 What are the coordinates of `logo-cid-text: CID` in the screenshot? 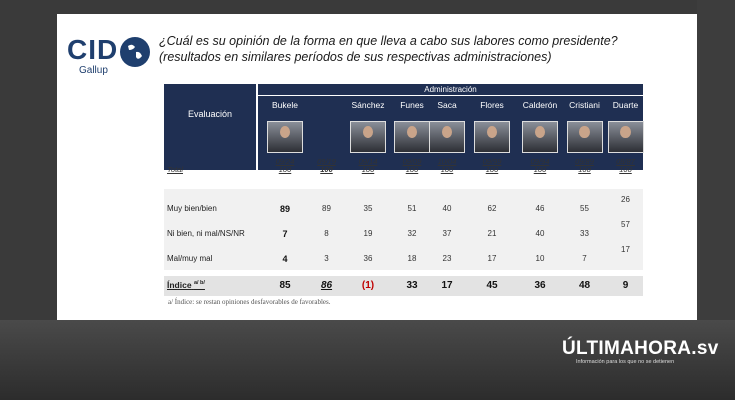 It's located at (93, 49).